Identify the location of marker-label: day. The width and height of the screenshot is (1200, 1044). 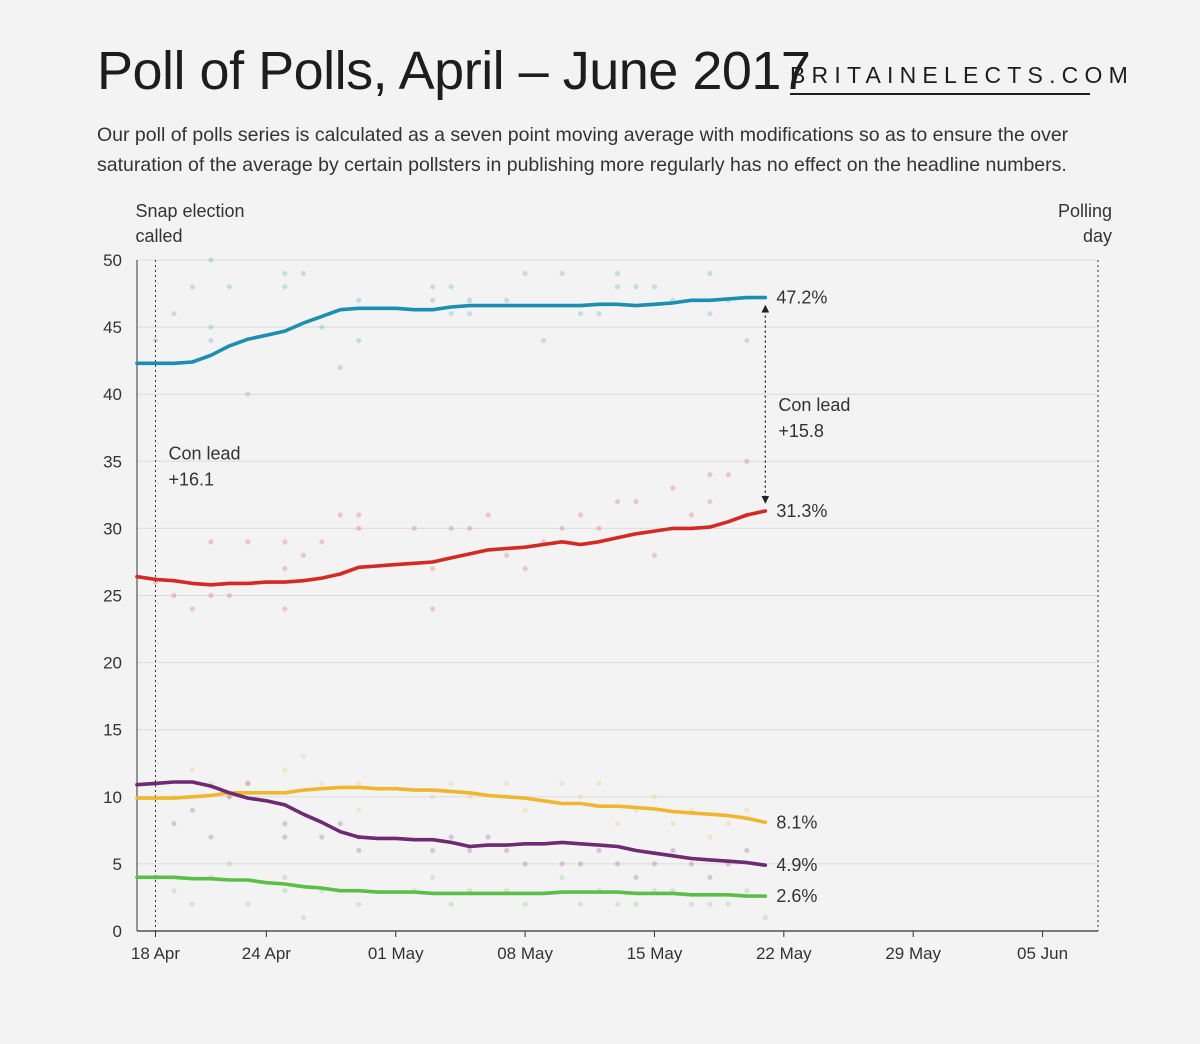
(1097, 236).